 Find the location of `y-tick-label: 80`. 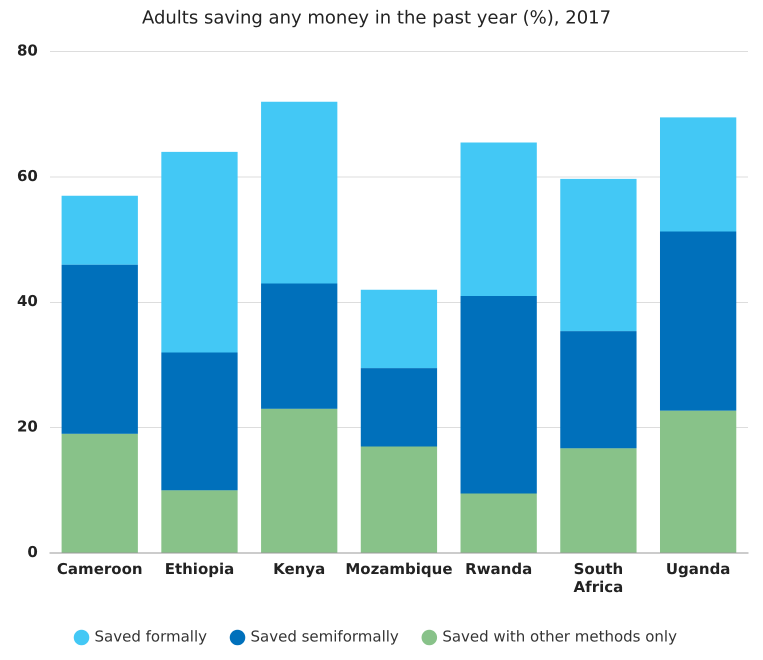

y-tick-label: 80 is located at coordinates (27, 50).